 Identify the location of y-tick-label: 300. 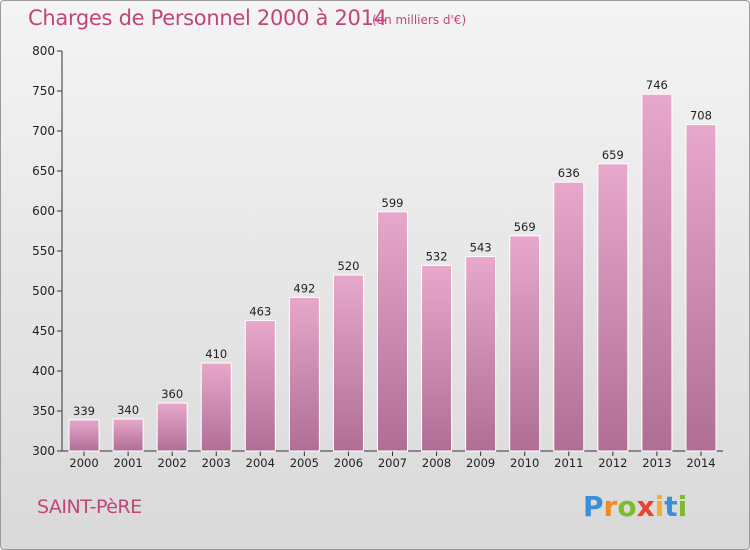
(43, 451).